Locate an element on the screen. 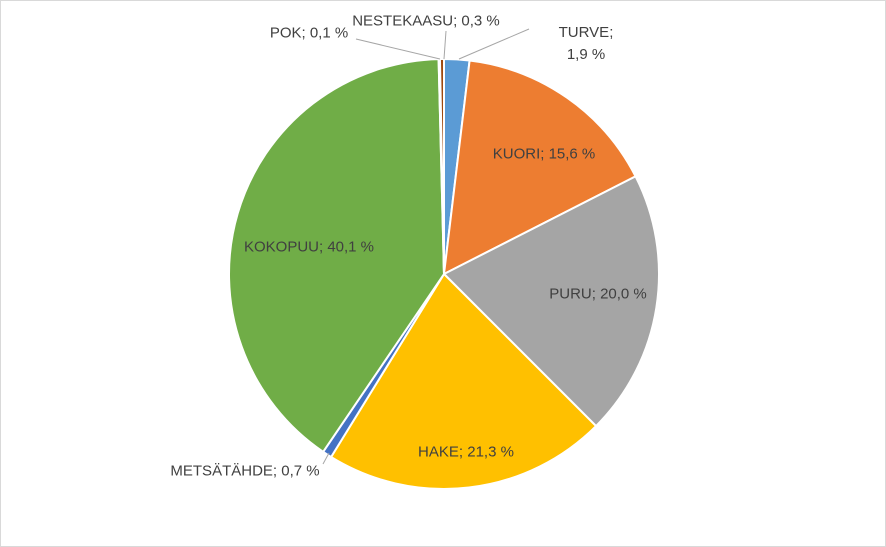 This screenshot has height=547, width=886. slice-label: METSÄTÄHDE; 0,7 % is located at coordinates (245, 471).